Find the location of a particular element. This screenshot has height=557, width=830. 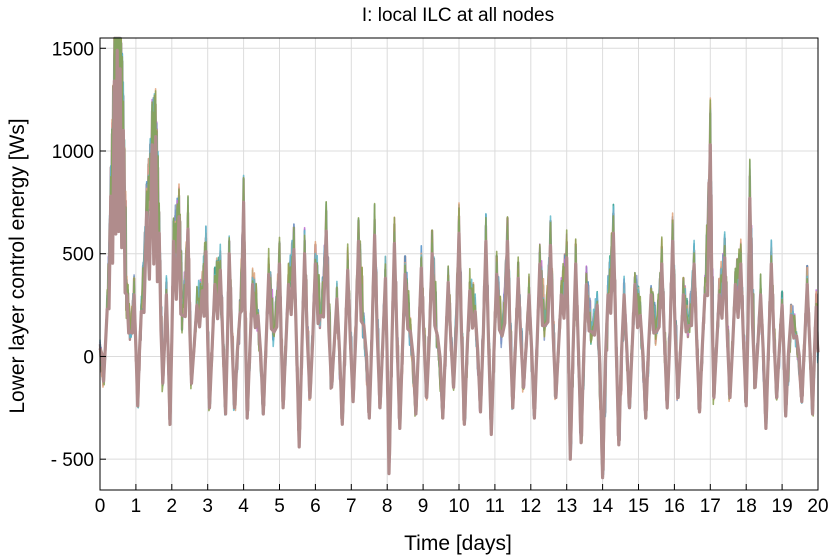

x-tick-label-0: 0 is located at coordinates (100, 506).